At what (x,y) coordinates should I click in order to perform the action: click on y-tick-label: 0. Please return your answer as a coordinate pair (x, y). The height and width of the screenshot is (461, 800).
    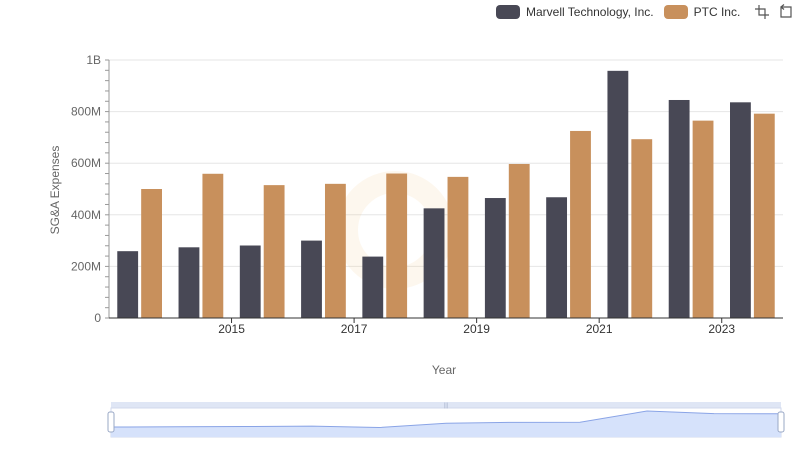
    Looking at the image, I should click on (97, 318).